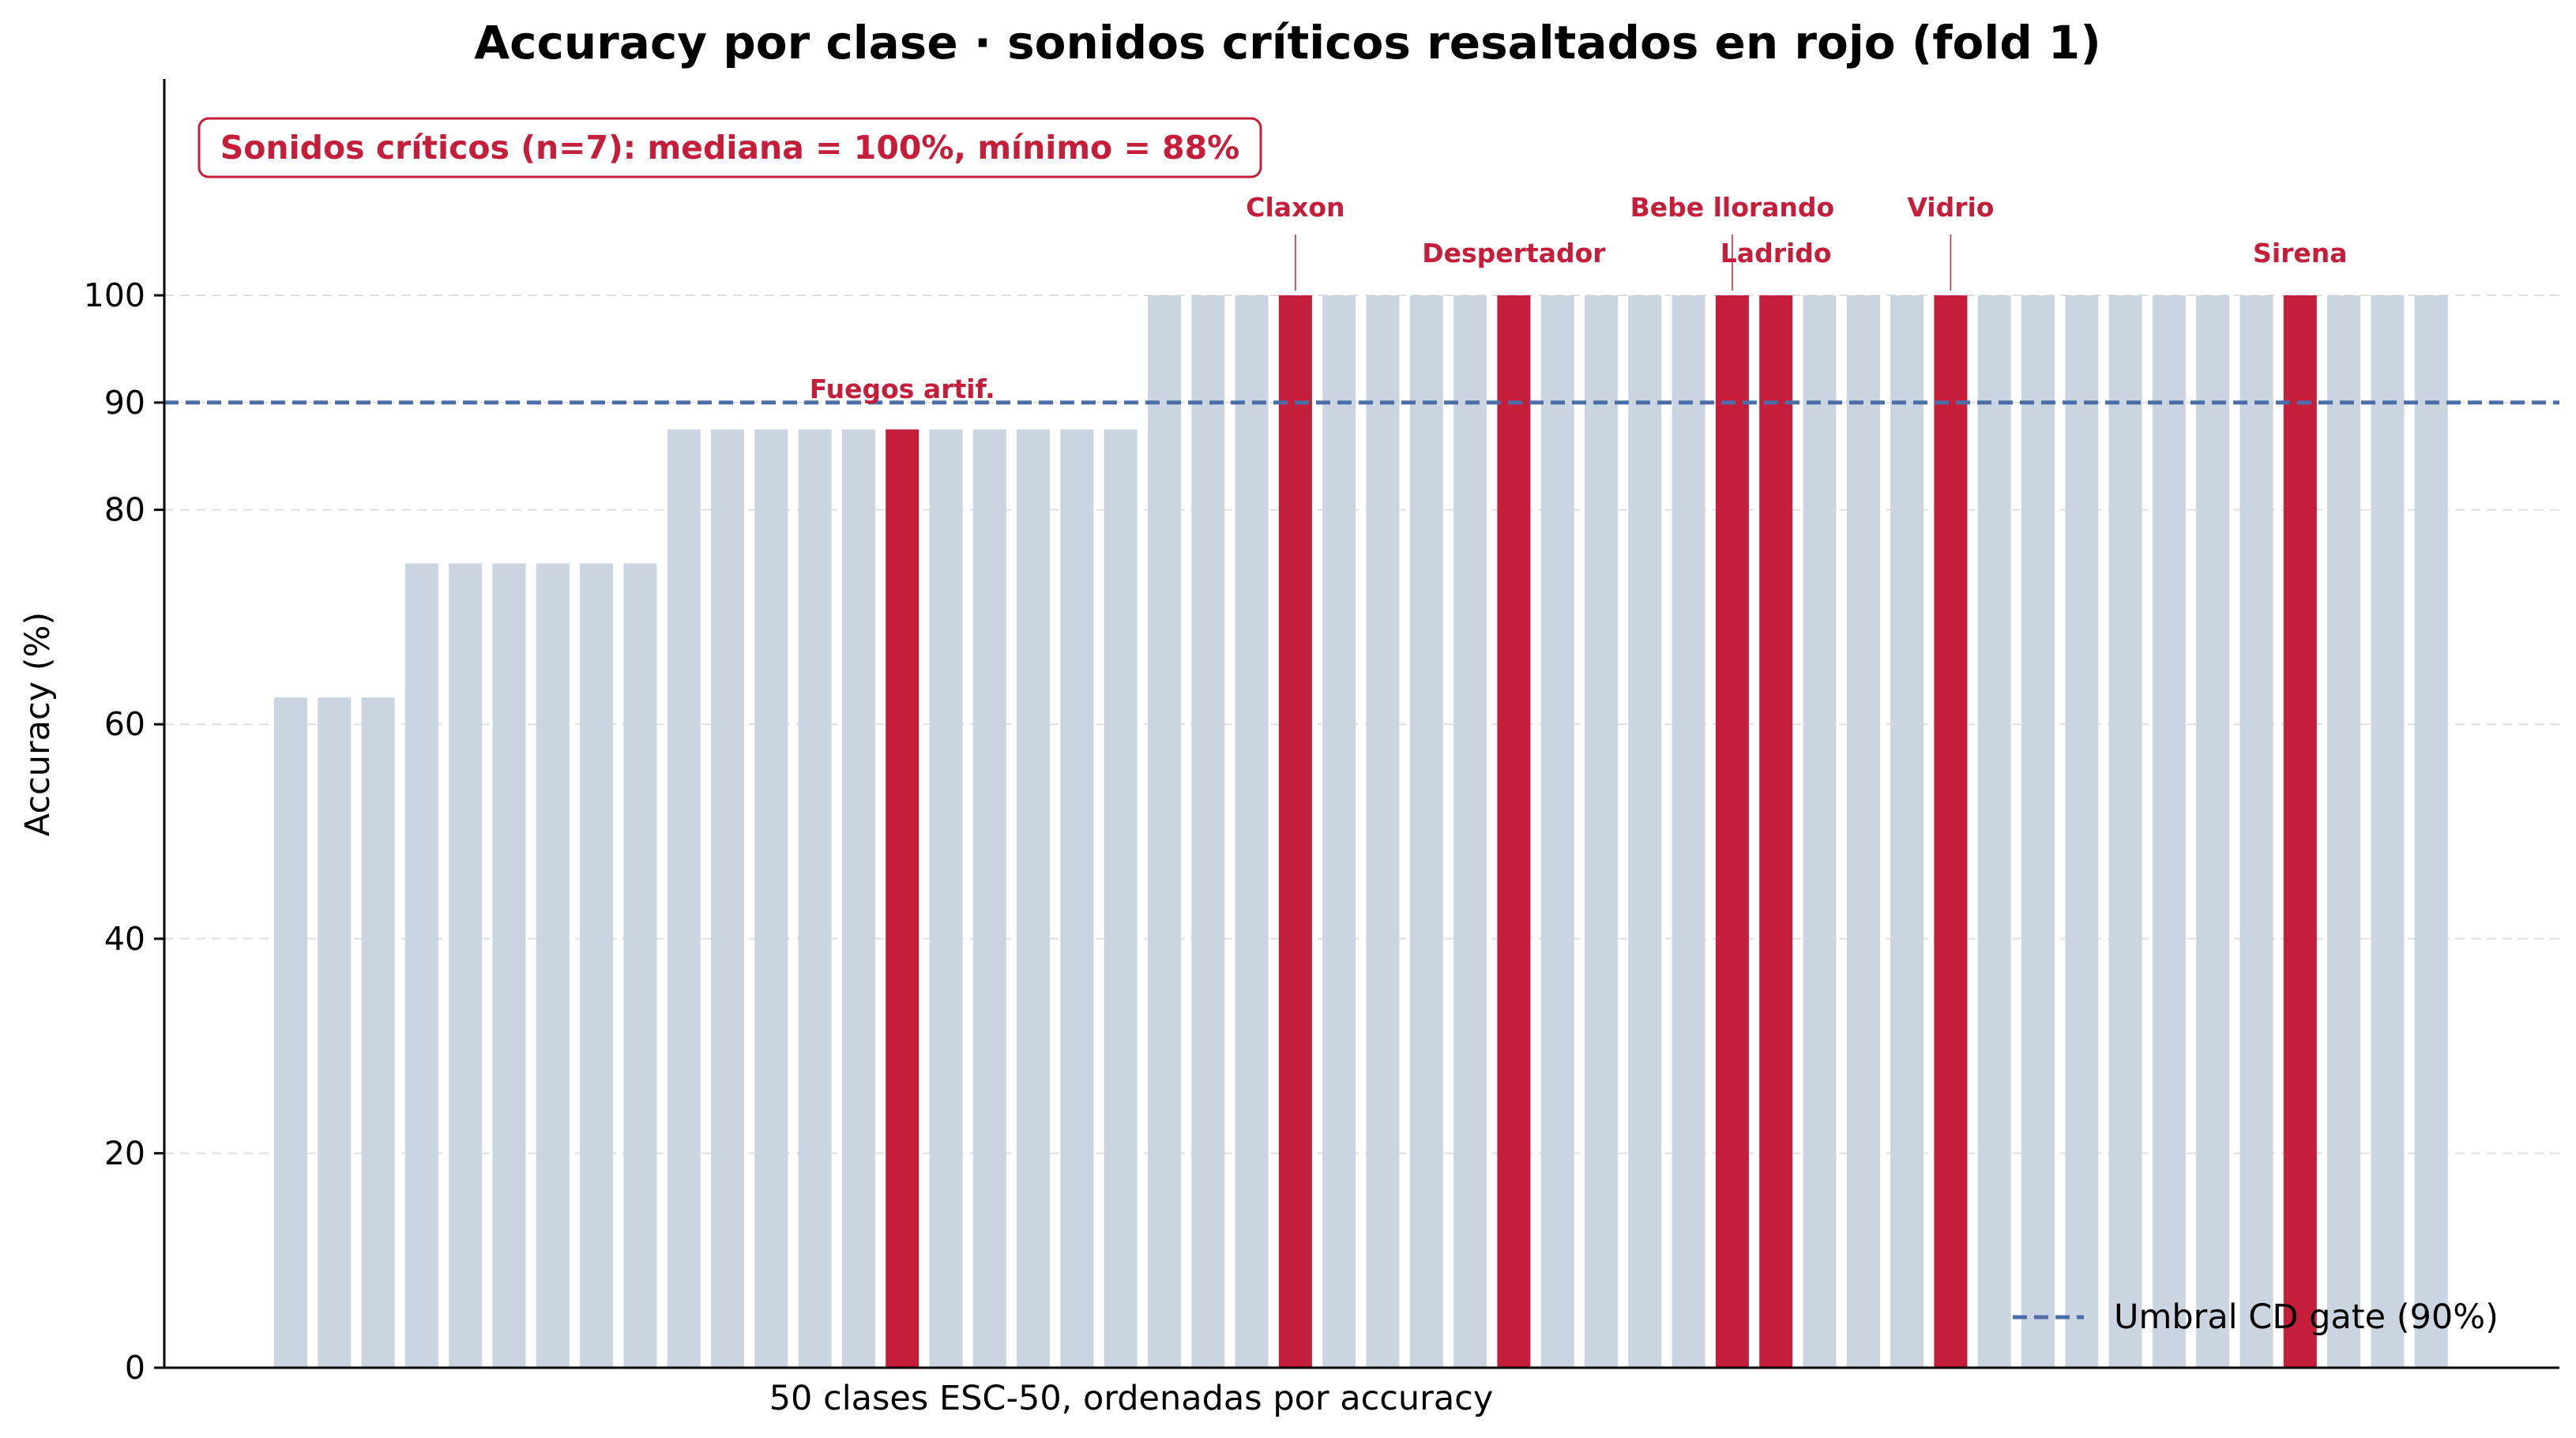 The width and height of the screenshot is (2576, 1438). Describe the element at coordinates (125, 1153) in the screenshot. I see `y-tick-label: 20` at that location.